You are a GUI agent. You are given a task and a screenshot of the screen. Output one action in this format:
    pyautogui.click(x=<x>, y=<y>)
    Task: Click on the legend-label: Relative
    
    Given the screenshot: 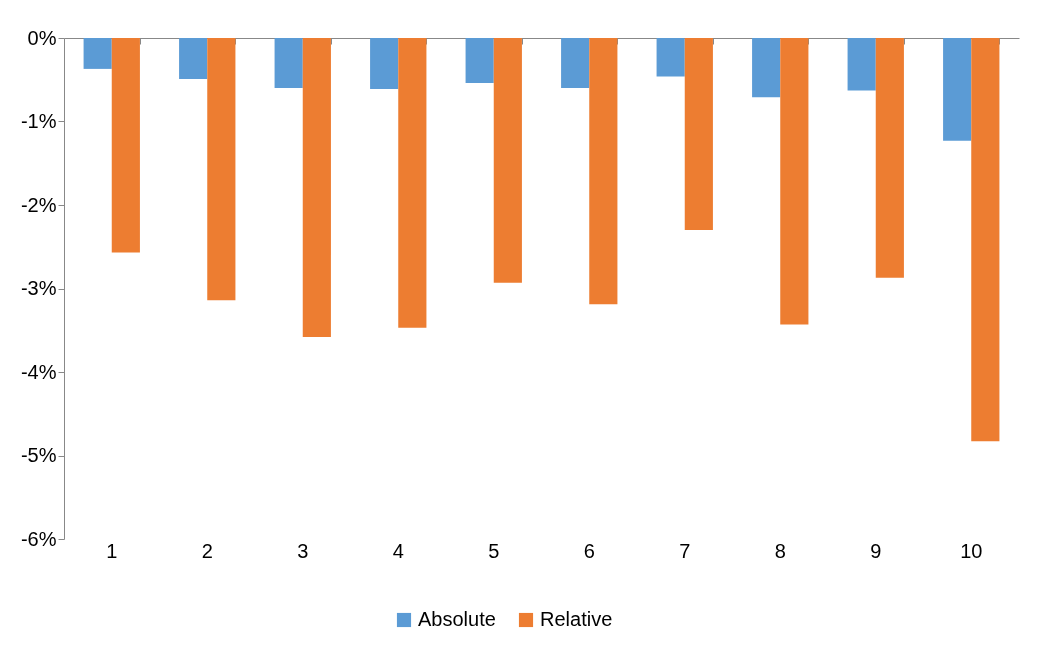 What is the action you would take?
    pyautogui.click(x=576, y=619)
    